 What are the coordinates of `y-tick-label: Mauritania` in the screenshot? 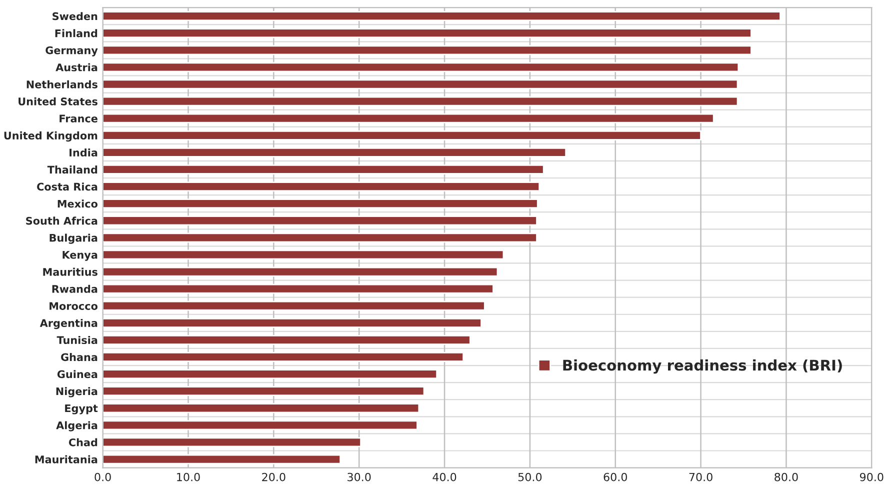 It's located at (66, 459).